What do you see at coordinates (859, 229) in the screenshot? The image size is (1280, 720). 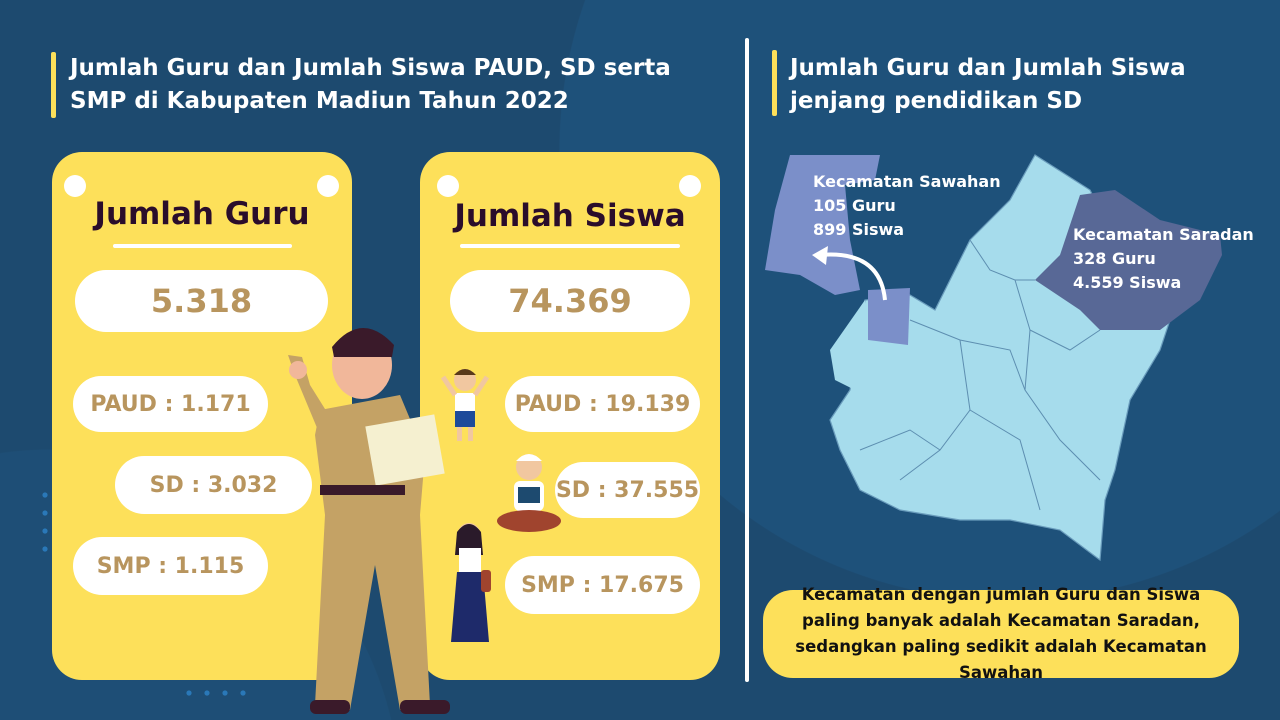 I see `label-siswa: 899 Siswa` at bounding box center [859, 229].